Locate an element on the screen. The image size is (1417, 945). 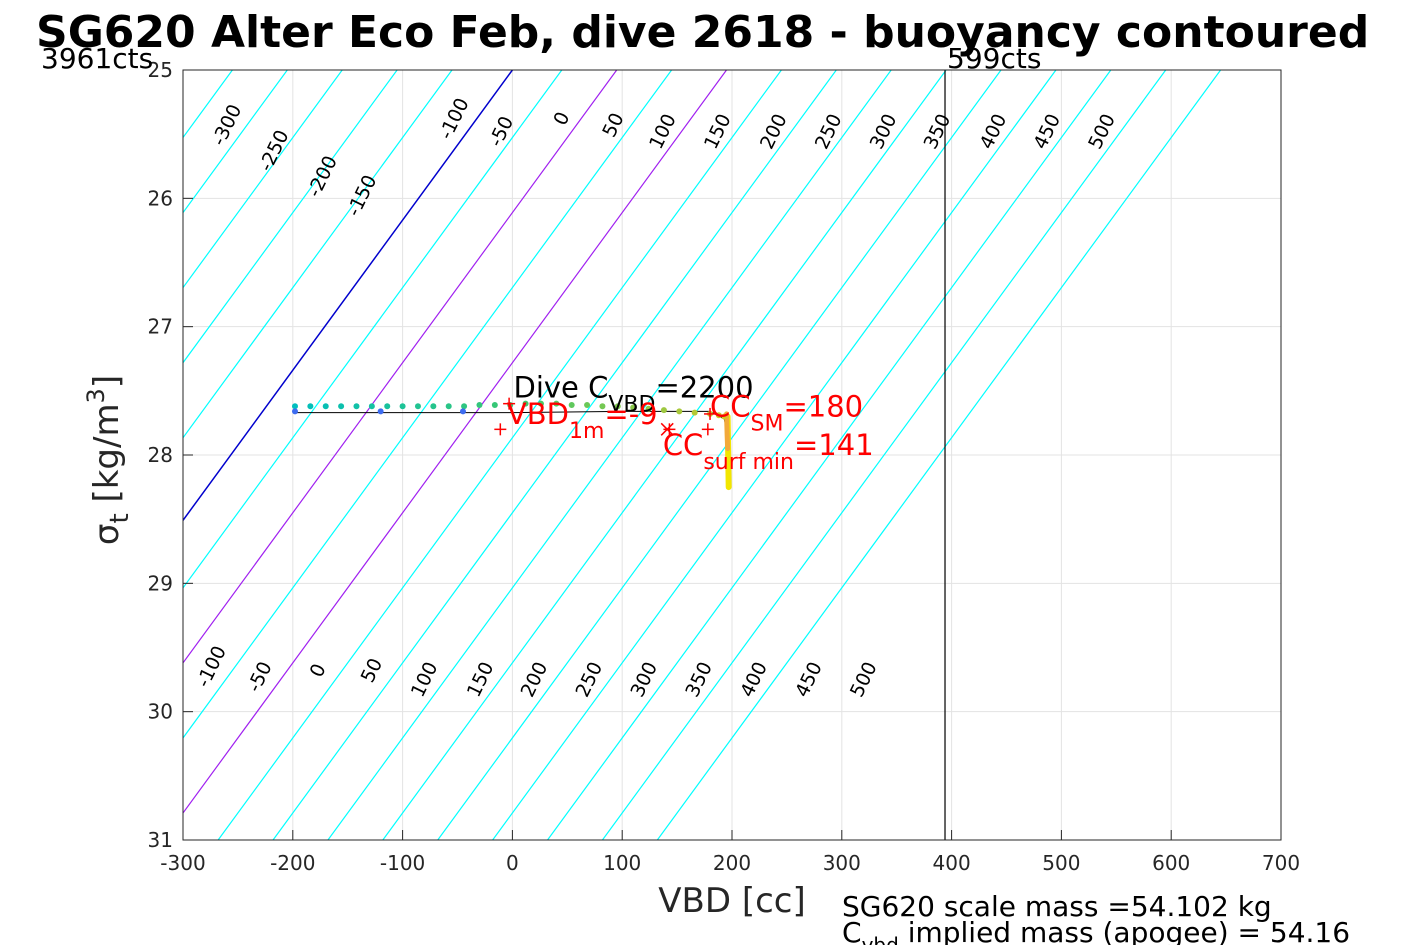
x-tick-label: 700 is located at coordinates (1281, 863).